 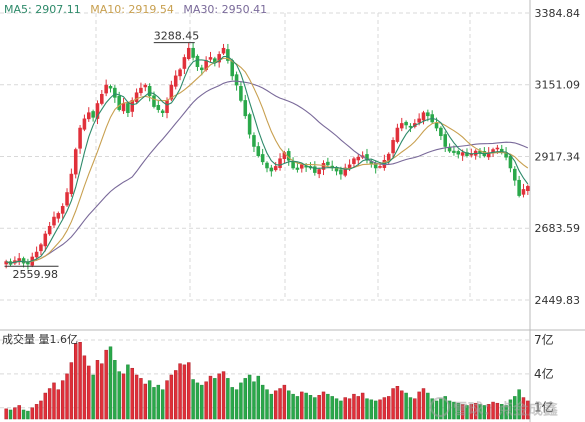 What do you see at coordinates (544, 373) in the screenshot?
I see `volume-tick-label: 4亿` at bounding box center [544, 373].